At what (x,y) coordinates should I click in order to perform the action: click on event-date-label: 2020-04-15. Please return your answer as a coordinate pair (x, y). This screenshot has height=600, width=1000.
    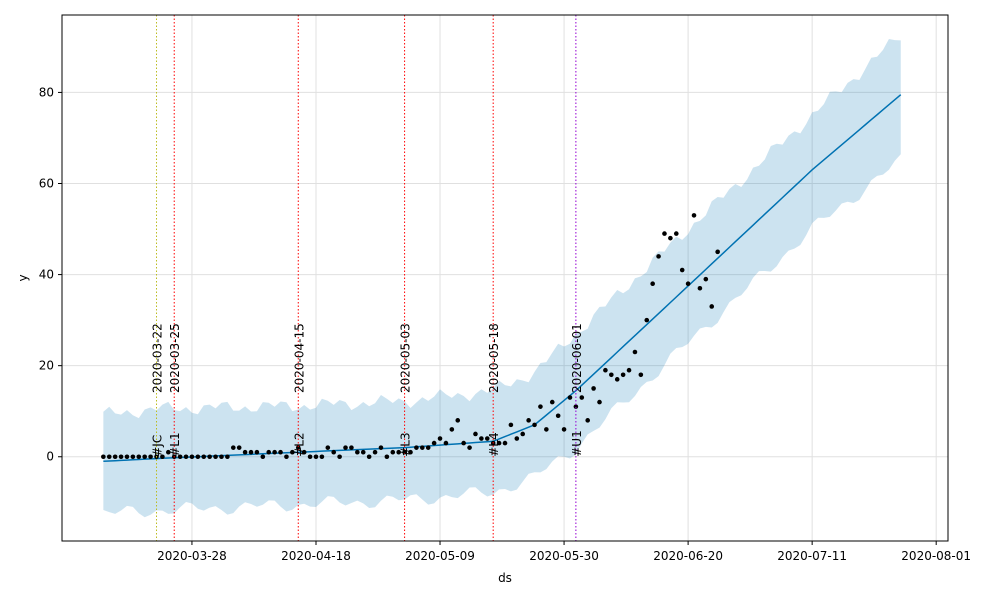
    Looking at the image, I should click on (299, 358).